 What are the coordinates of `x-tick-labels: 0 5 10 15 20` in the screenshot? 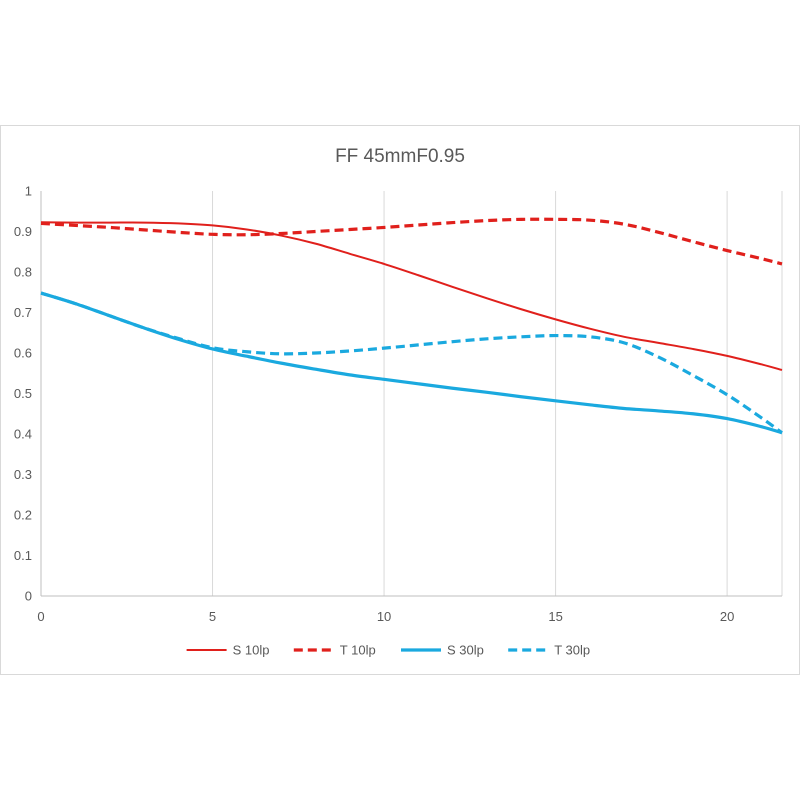 It's located at (385, 616).